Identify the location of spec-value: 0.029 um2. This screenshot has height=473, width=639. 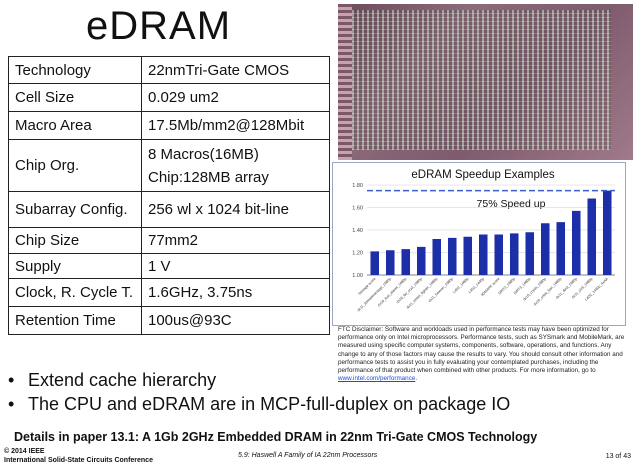
(235, 97).